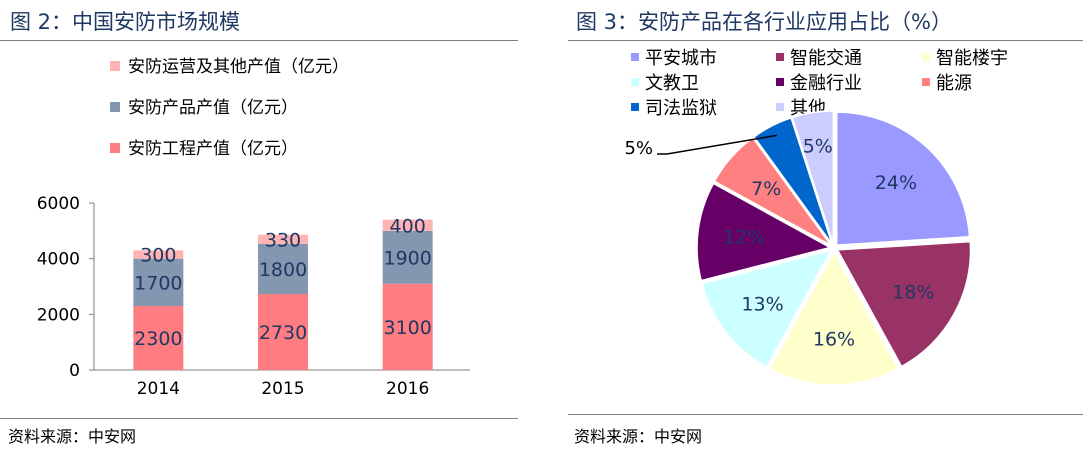 The width and height of the screenshot is (1083, 451). I want to click on bar-value-label: 3100, so click(407, 328).